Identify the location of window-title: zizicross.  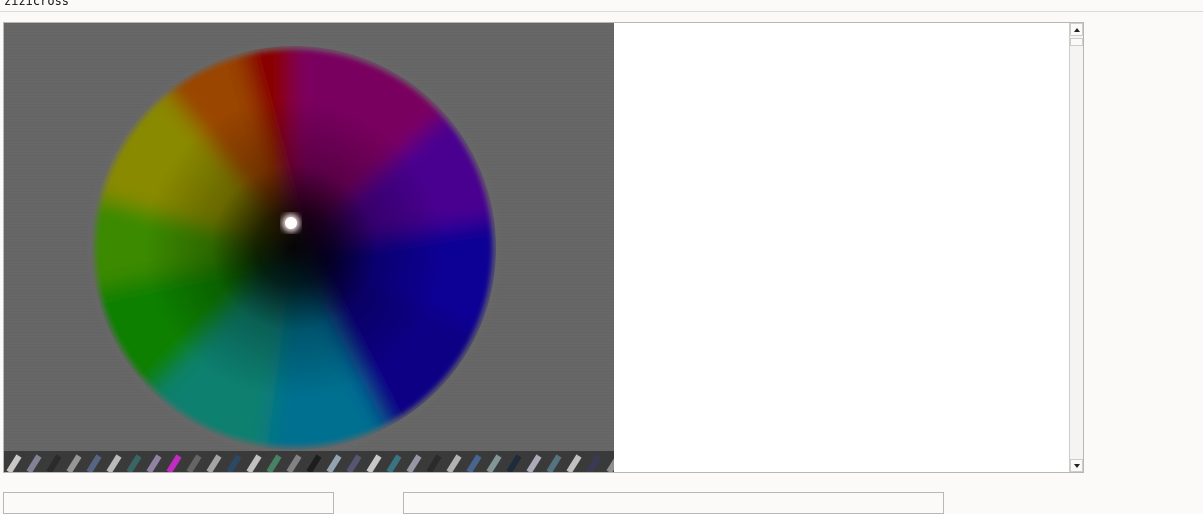
(37, 4).